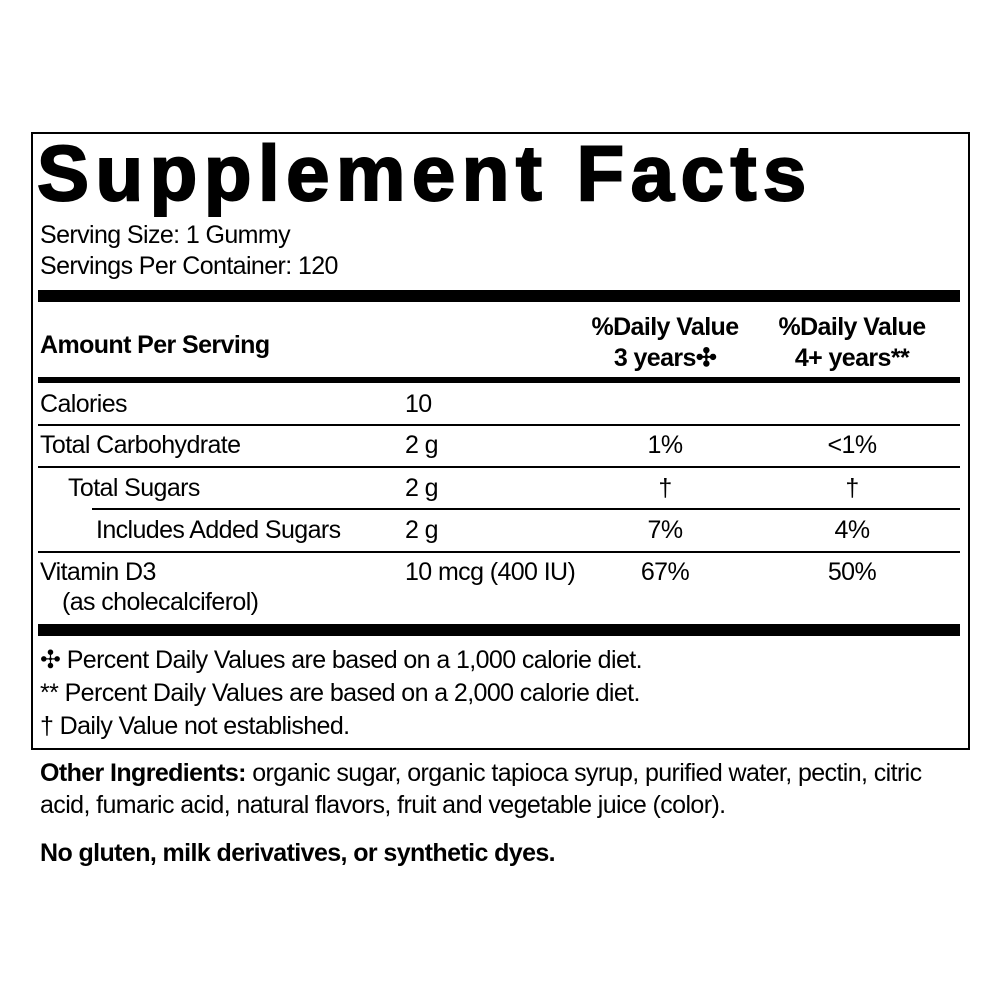 This screenshot has height=1000, width=1000. I want to click on dv2-heading-line1: %Daily Value, so click(852, 327).